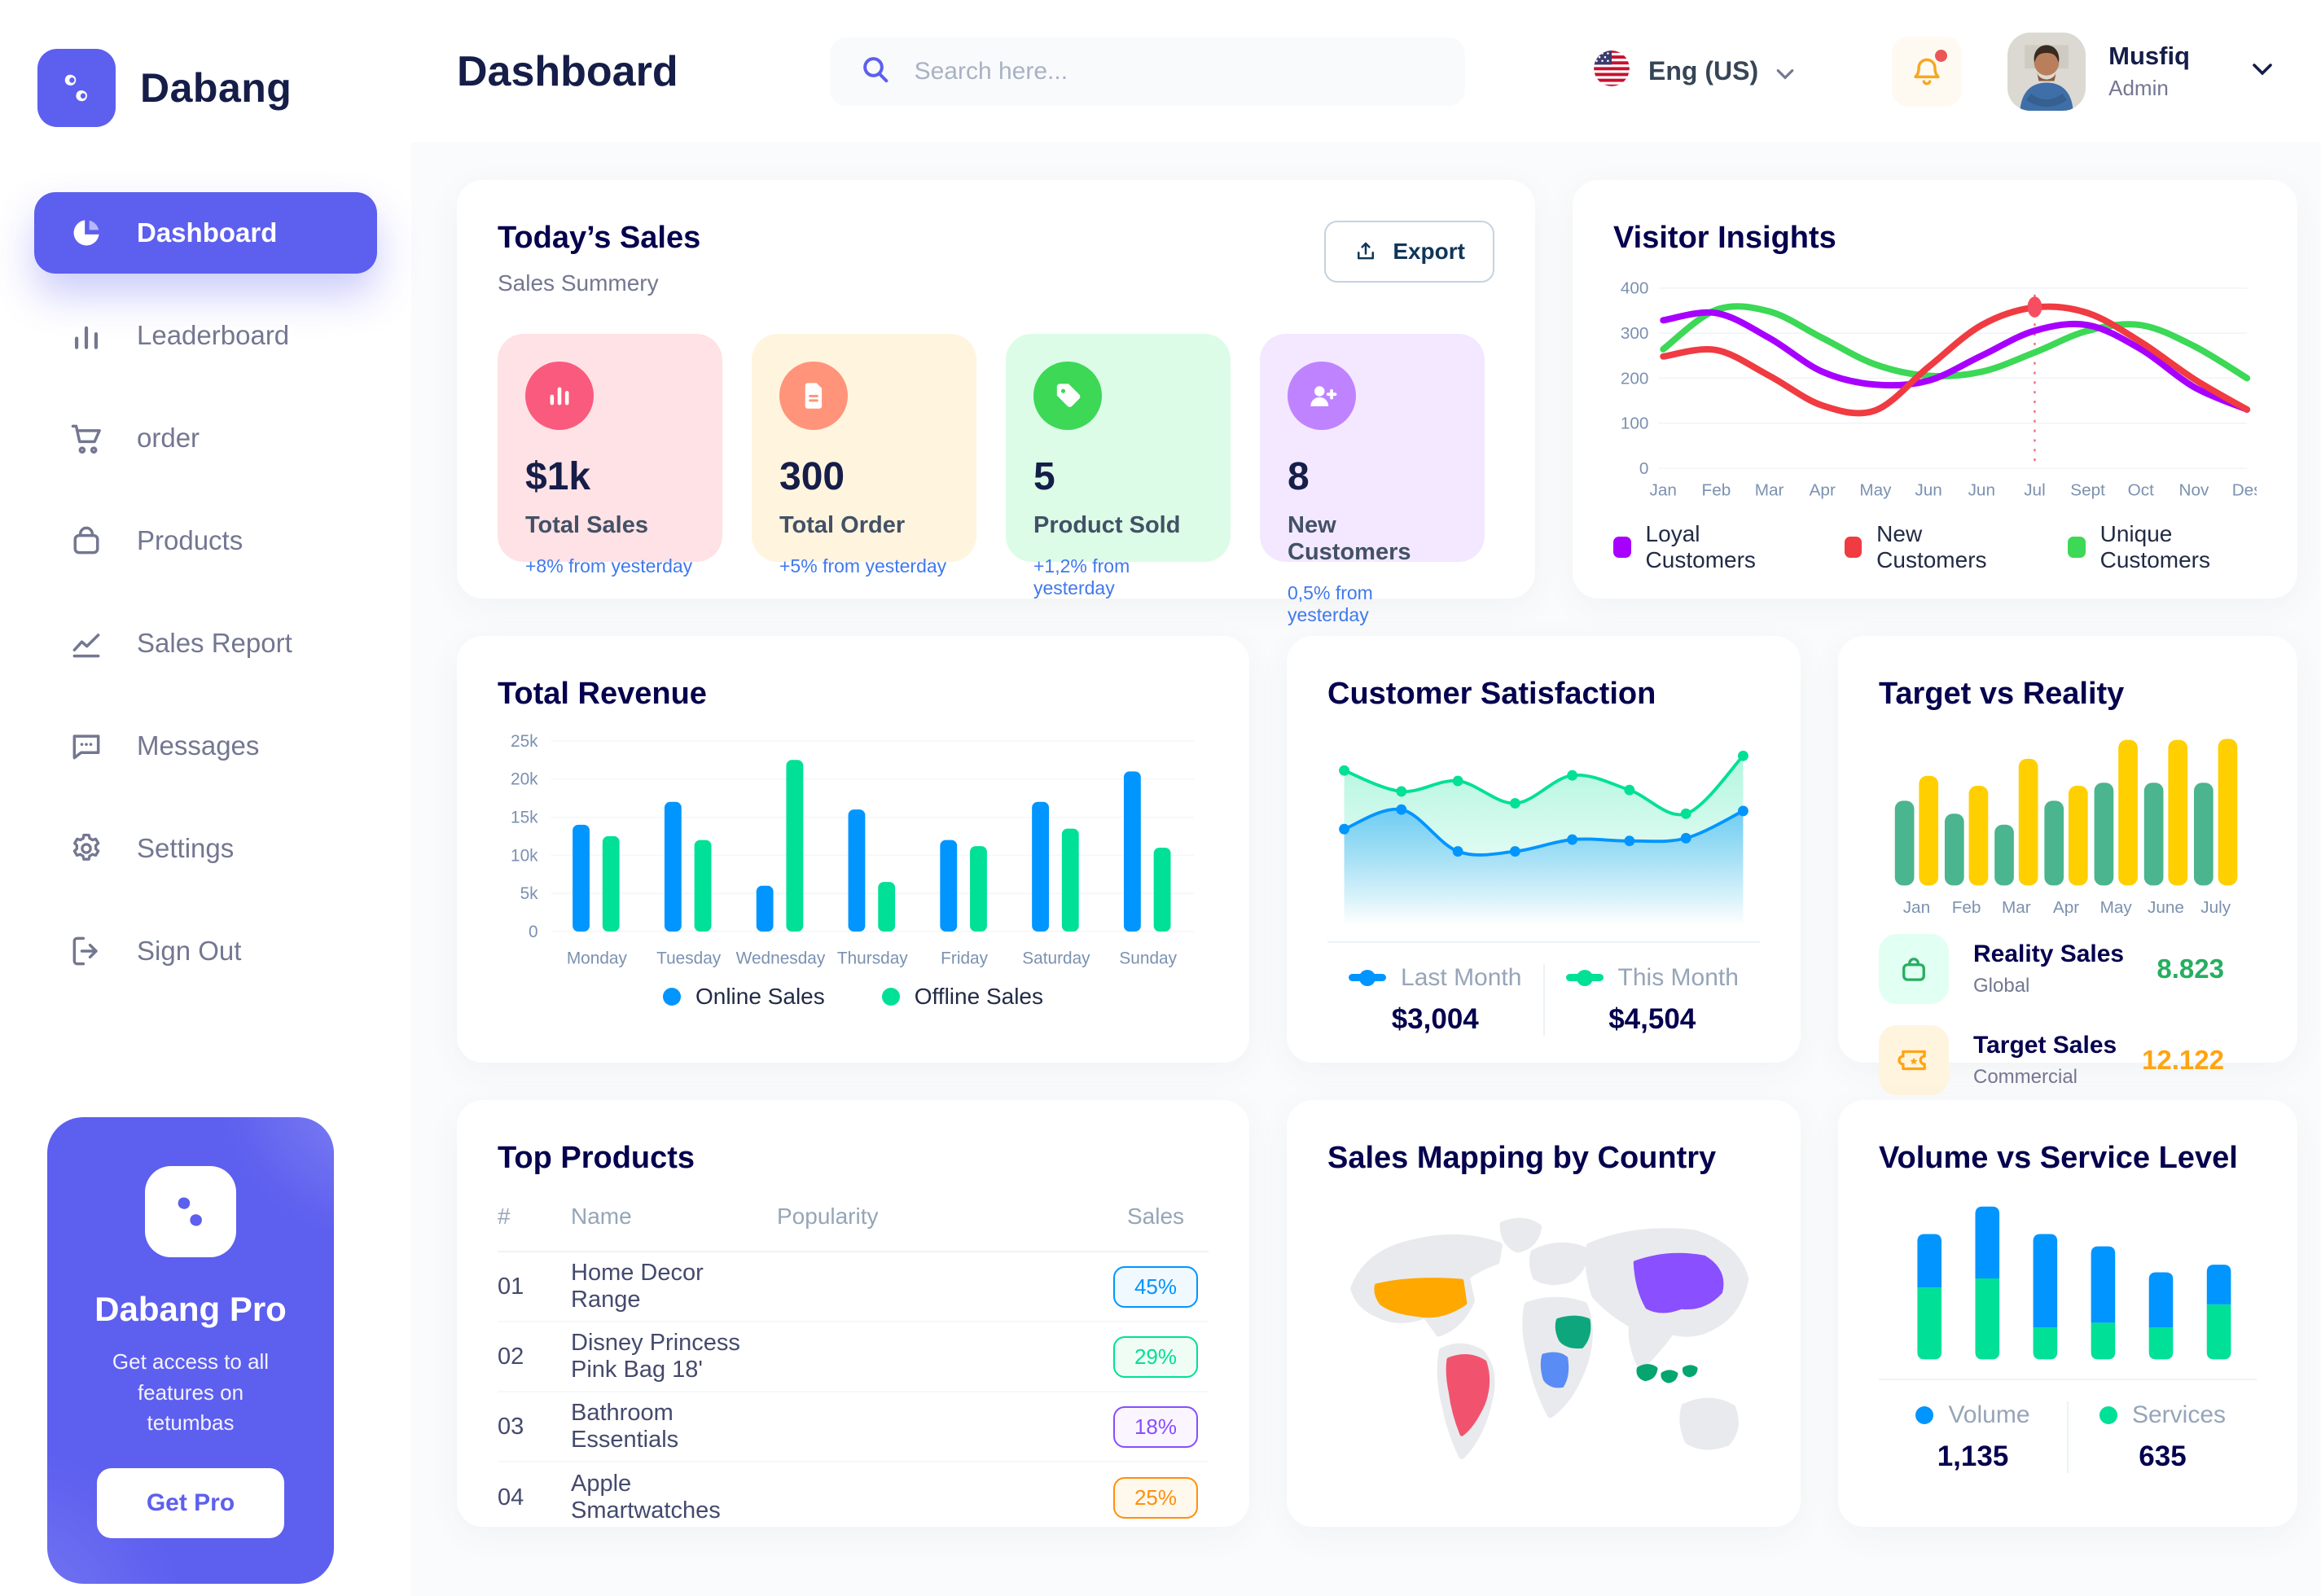 This screenshot has width=2321, height=1596. I want to click on stat-order-icon, so click(813, 396).